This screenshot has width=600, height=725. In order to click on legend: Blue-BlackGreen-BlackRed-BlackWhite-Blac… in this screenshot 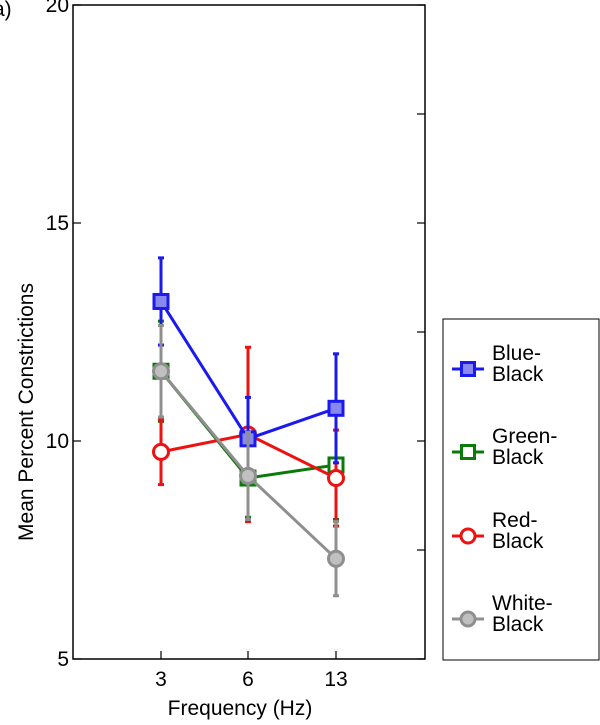, I will do `click(504, 489)`.